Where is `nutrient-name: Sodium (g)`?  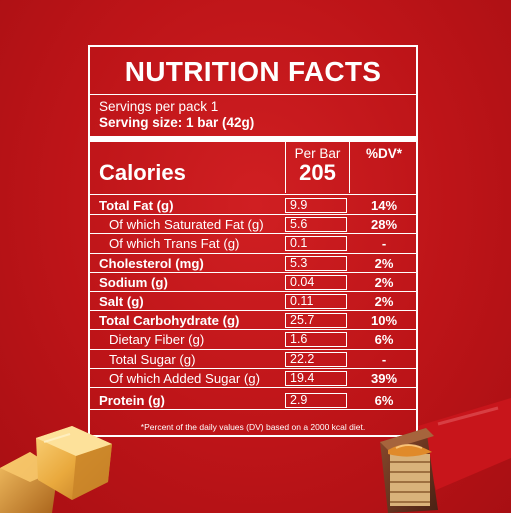 nutrient-name: Sodium (g) is located at coordinates (133, 282).